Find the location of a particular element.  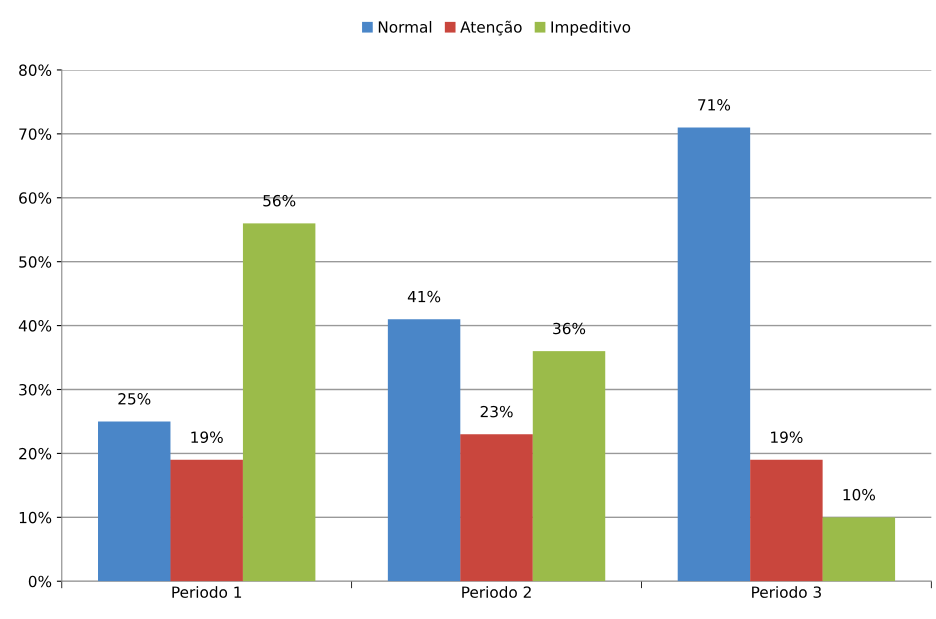

legend-label: Normal is located at coordinates (405, 26).